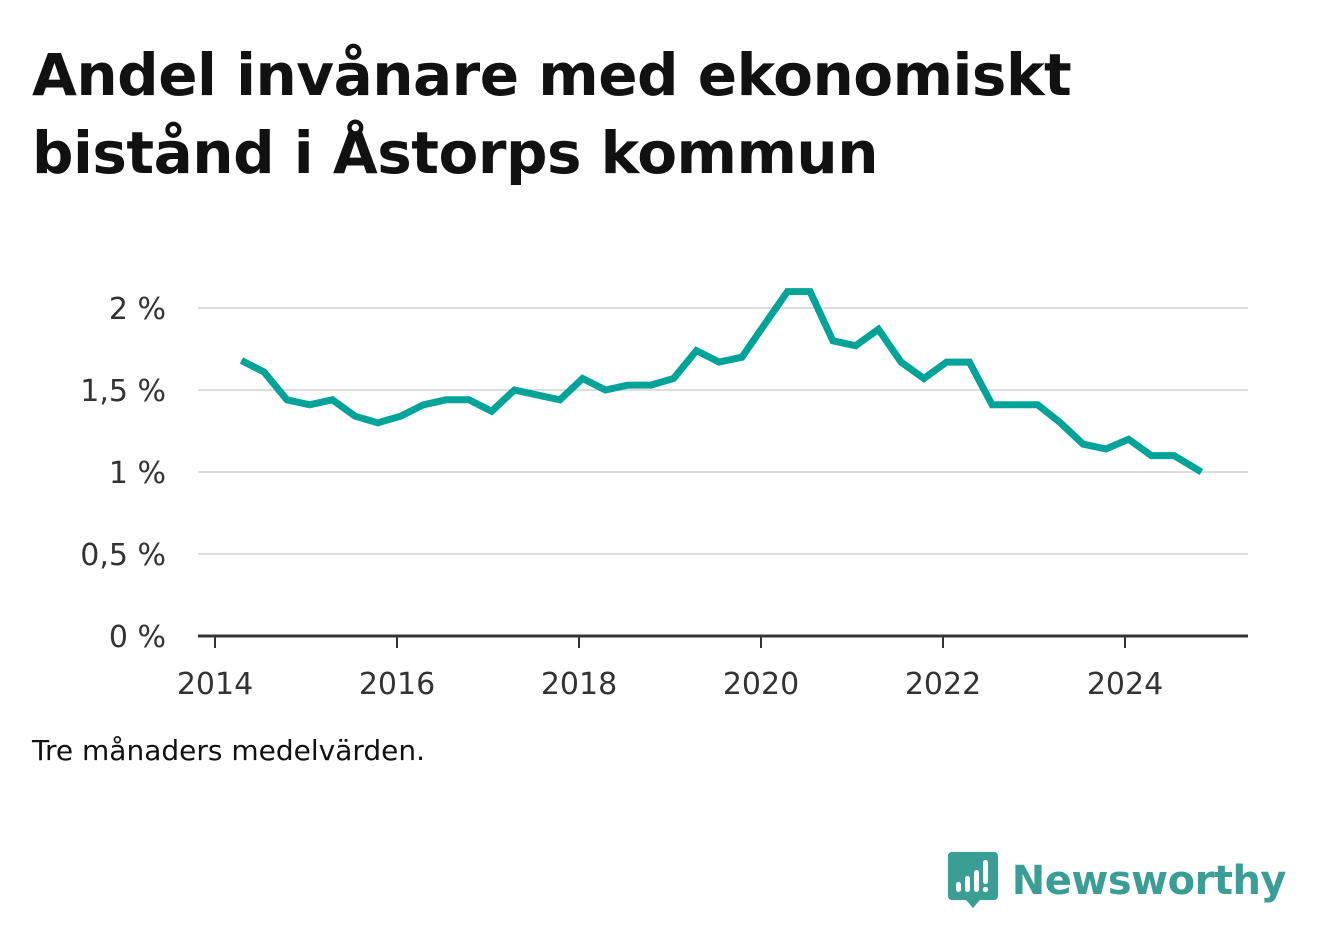  Describe the element at coordinates (229, 750) in the screenshot. I see `chart-note: Tre månaders medelvärden.` at that location.